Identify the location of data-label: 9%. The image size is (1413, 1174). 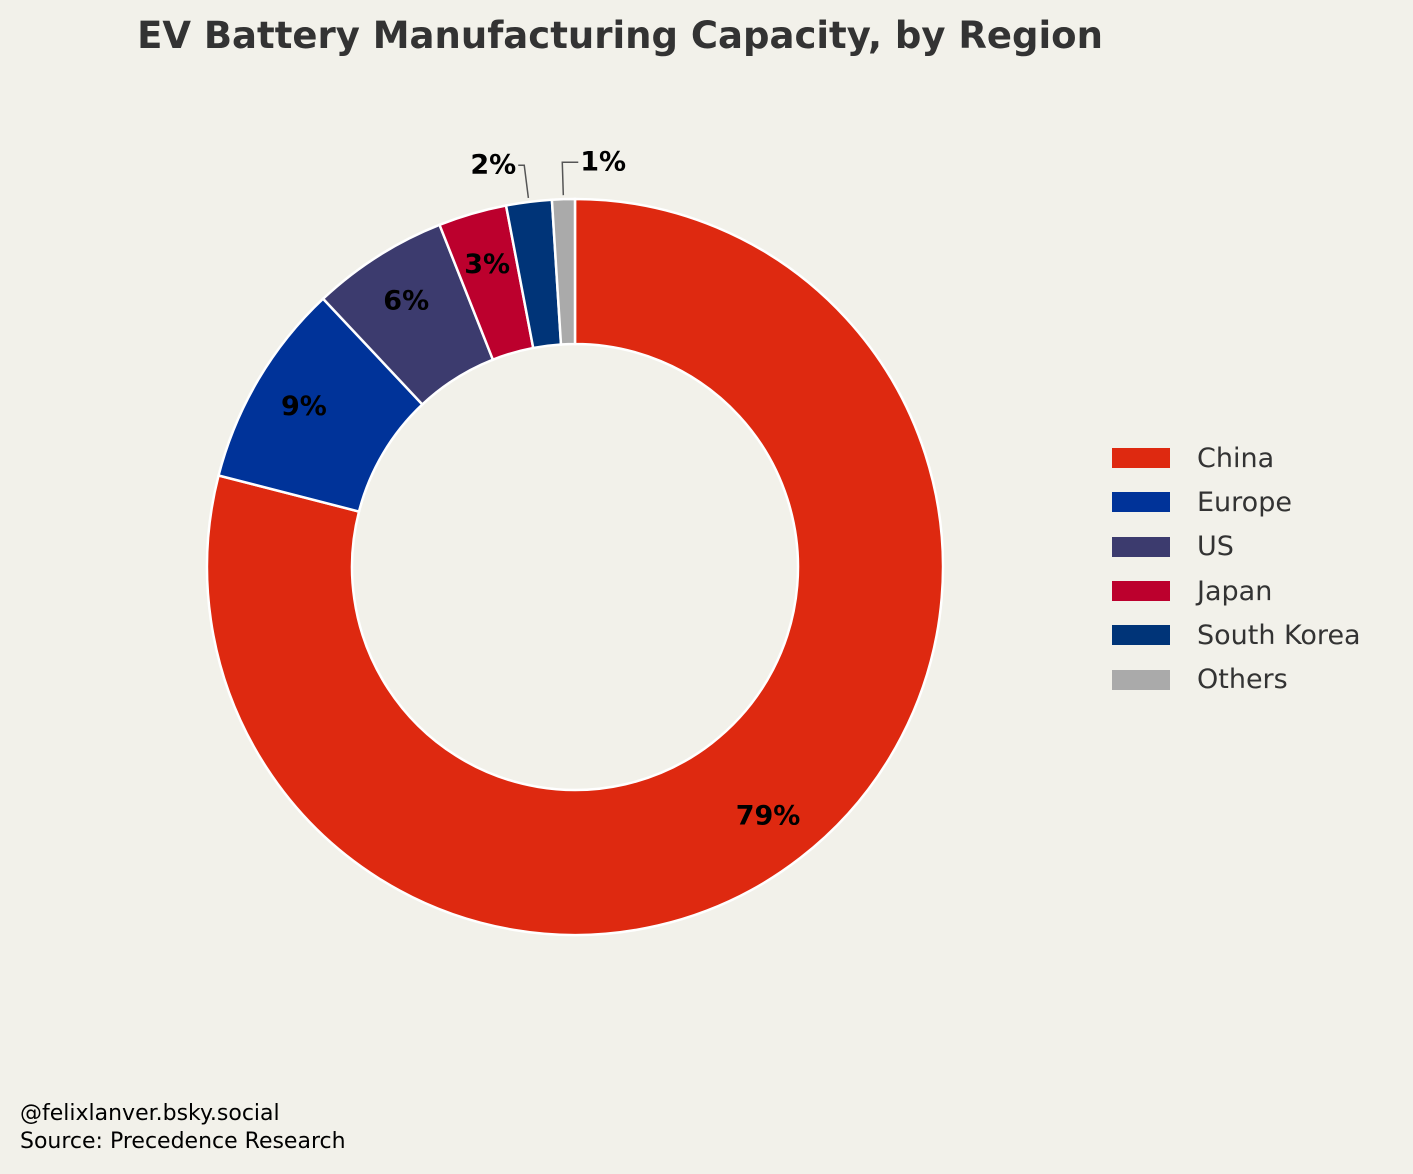
(304, 406).